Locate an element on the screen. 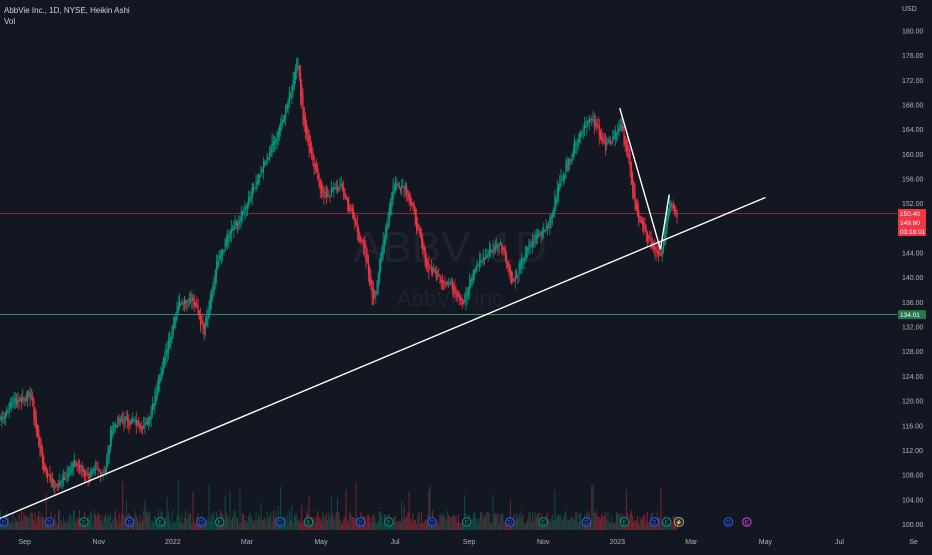 The image size is (932, 555). event-marker-label: D is located at coordinates (280, 524).